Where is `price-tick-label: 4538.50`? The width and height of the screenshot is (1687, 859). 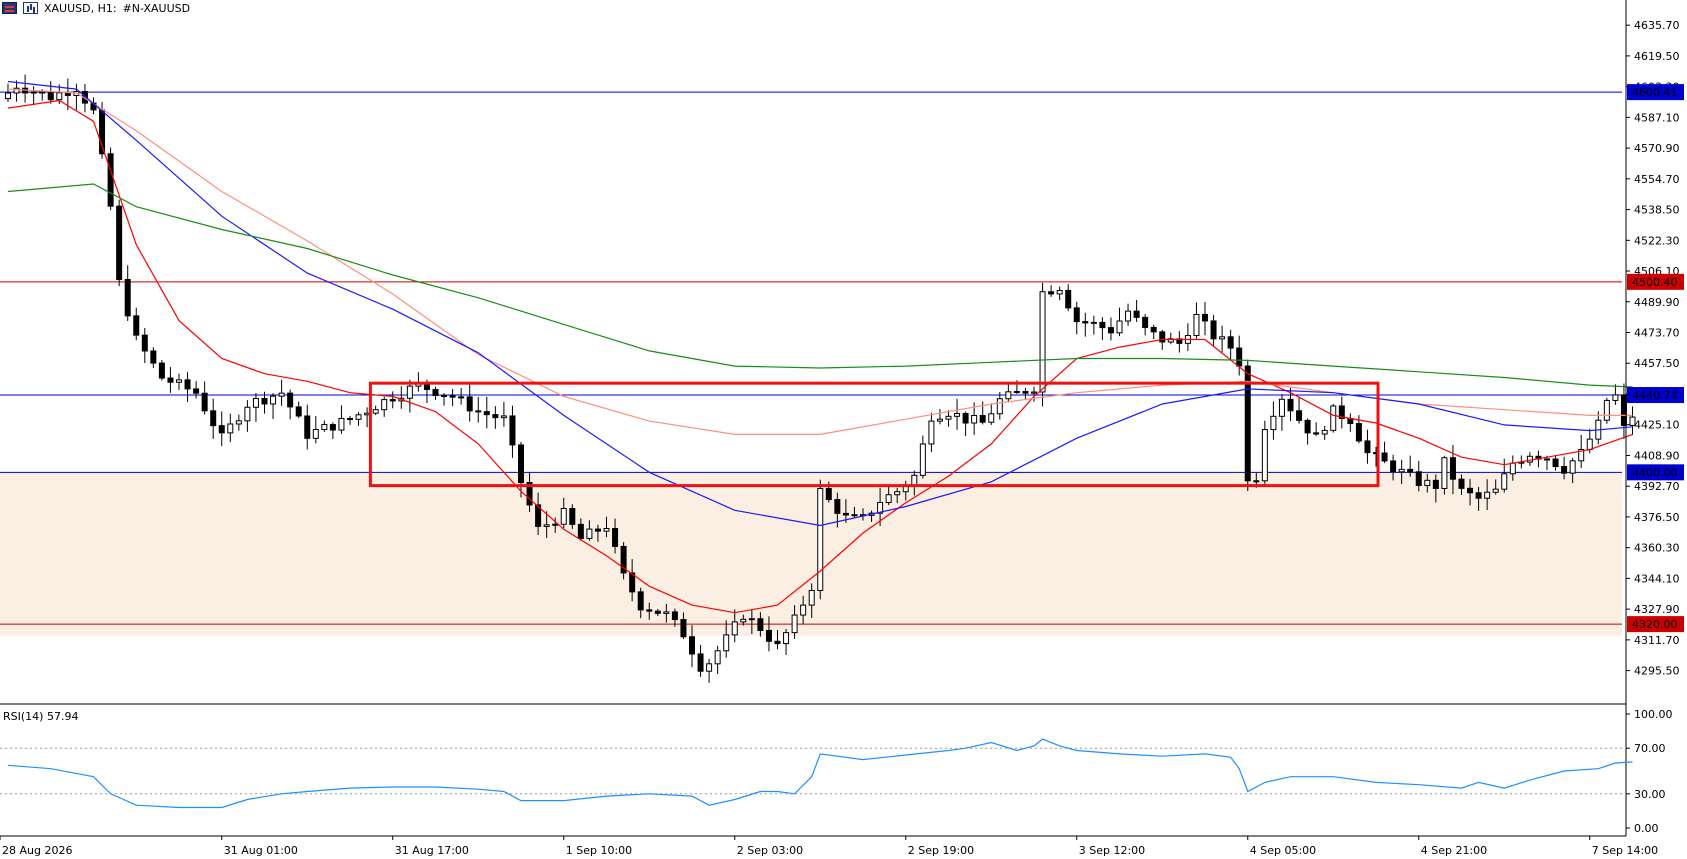
price-tick-label: 4538.50 is located at coordinates (1657, 210).